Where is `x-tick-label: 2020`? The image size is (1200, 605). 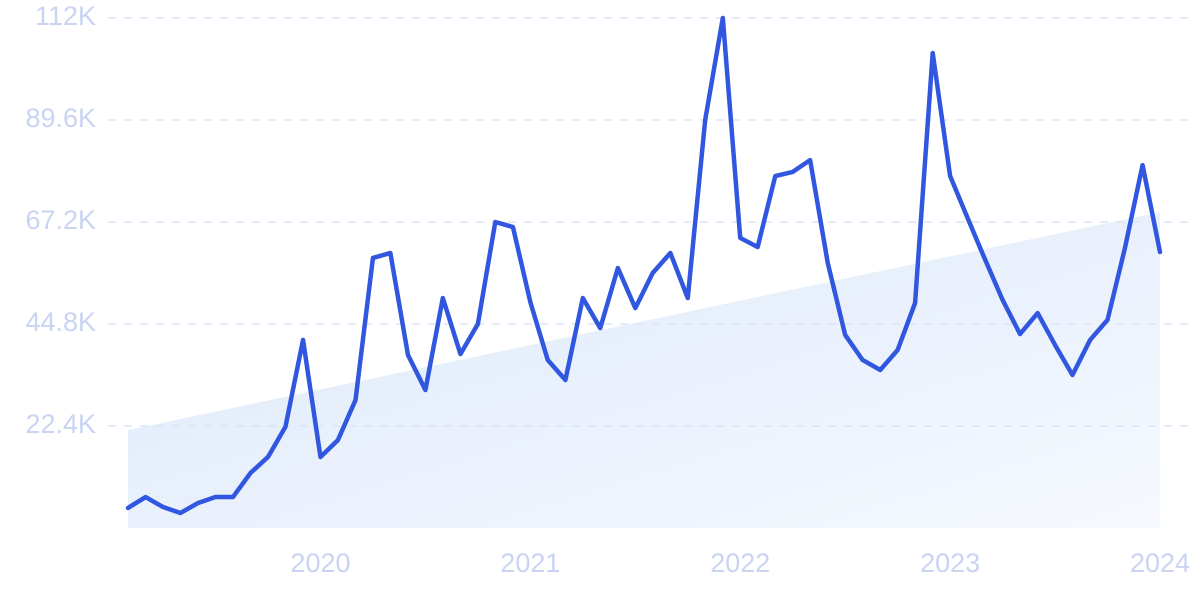 x-tick-label: 2020 is located at coordinates (320, 563).